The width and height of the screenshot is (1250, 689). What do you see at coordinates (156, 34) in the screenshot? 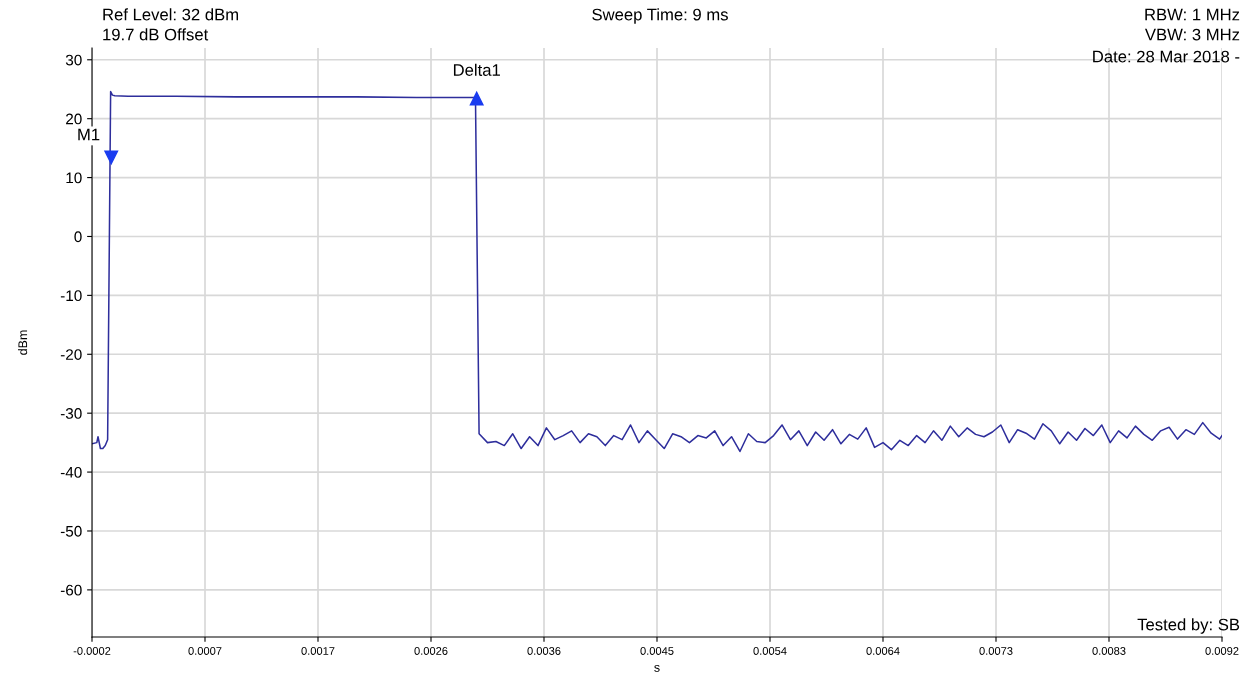
I see `text: 19.7 dB Offset` at bounding box center [156, 34].